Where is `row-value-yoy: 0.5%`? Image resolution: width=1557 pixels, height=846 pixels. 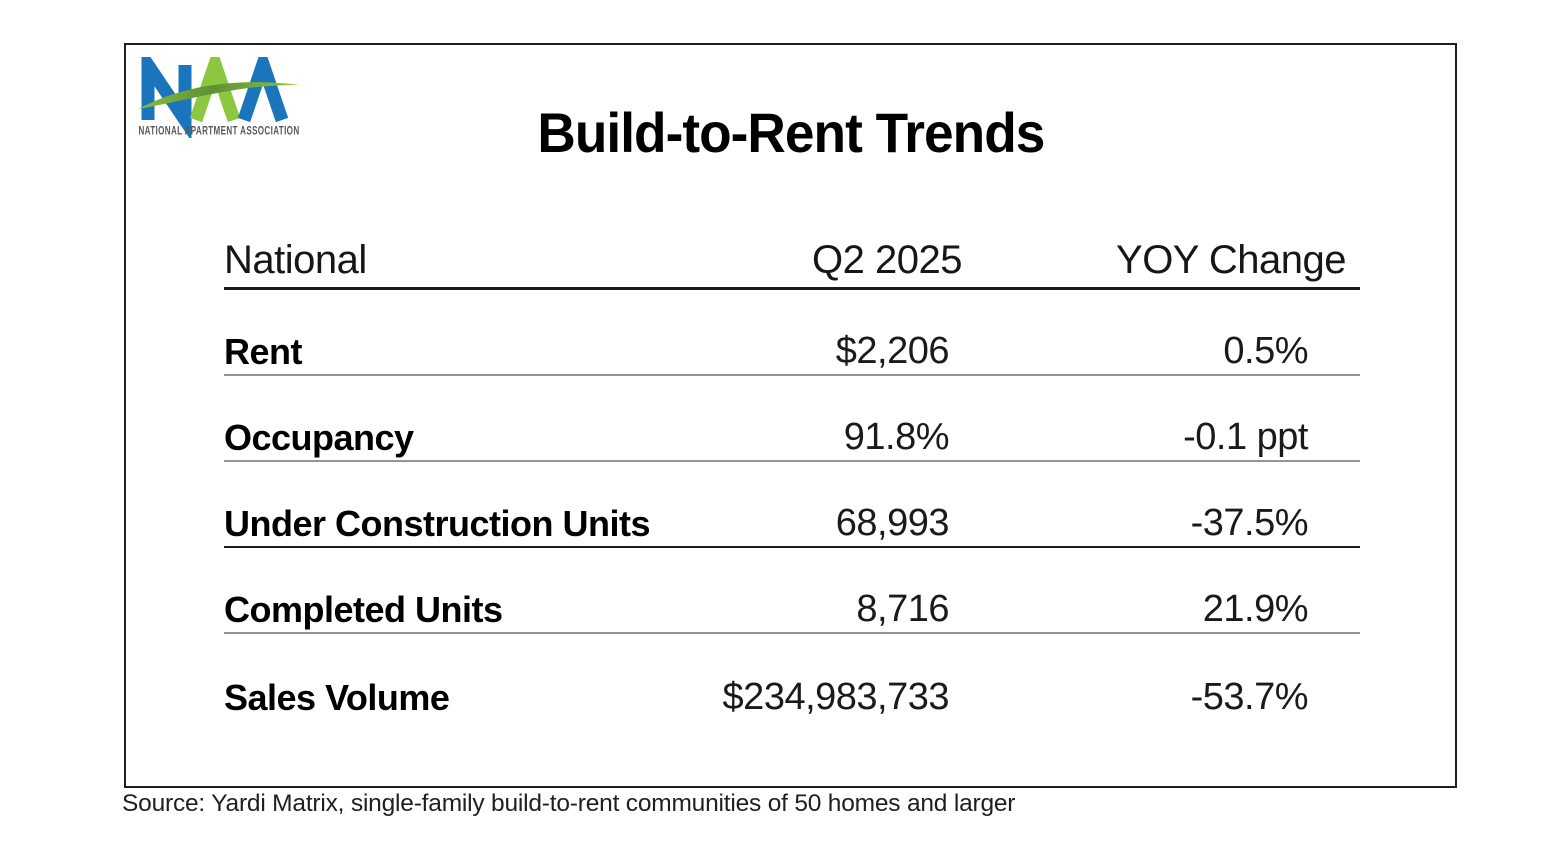 row-value-yoy: 0.5% is located at coordinates (1265, 351).